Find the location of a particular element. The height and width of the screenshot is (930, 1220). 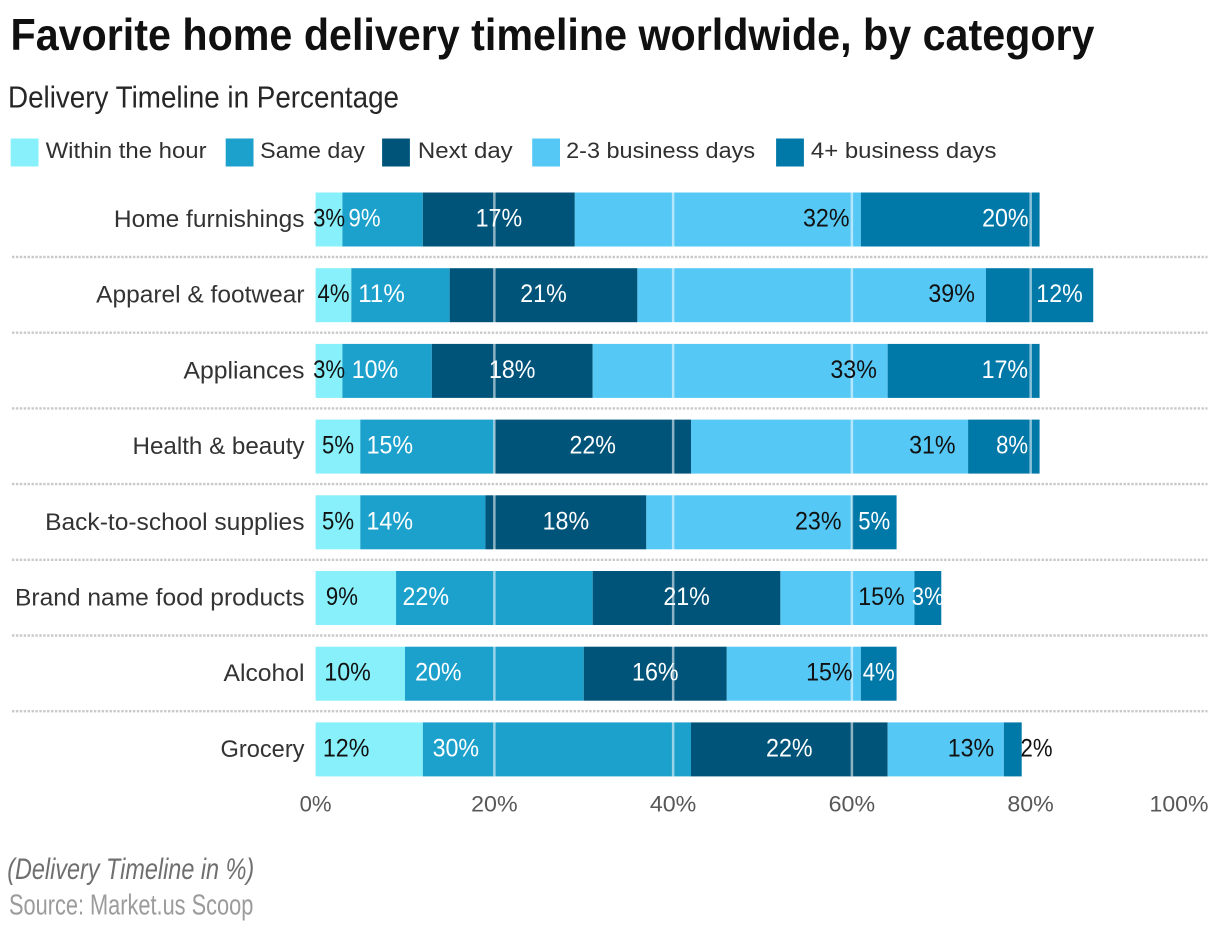

svg-text: Same day is located at coordinates (312, 150).